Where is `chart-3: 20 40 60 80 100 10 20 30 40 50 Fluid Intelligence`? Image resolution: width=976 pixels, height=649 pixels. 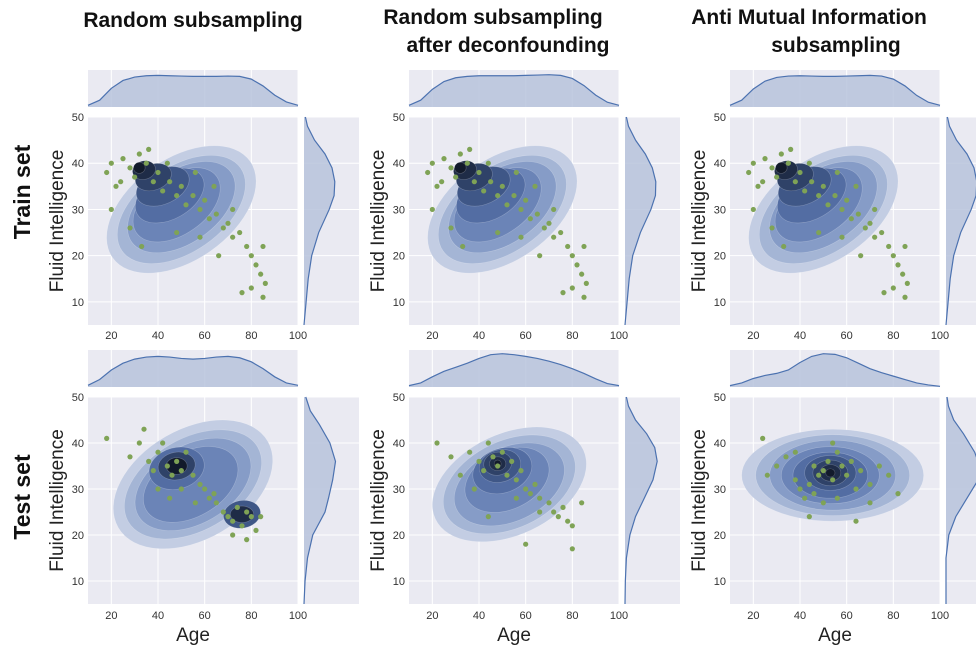 chart-3: 20 40 60 80 100 10 20 30 40 50 Fluid Intelligence is located at coordinates (832, 206).